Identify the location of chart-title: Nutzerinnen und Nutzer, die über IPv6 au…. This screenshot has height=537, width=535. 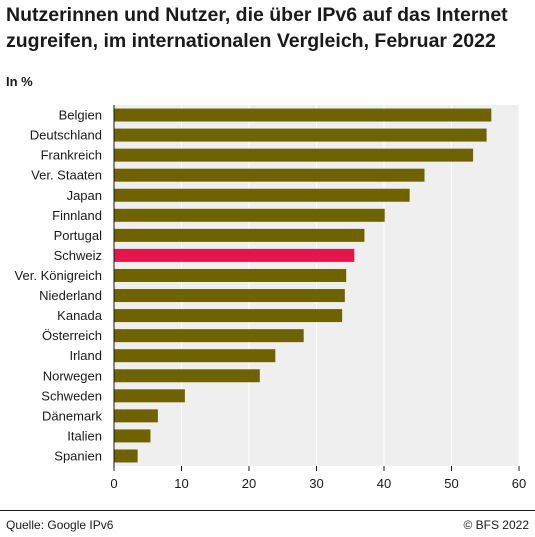
(257, 28).